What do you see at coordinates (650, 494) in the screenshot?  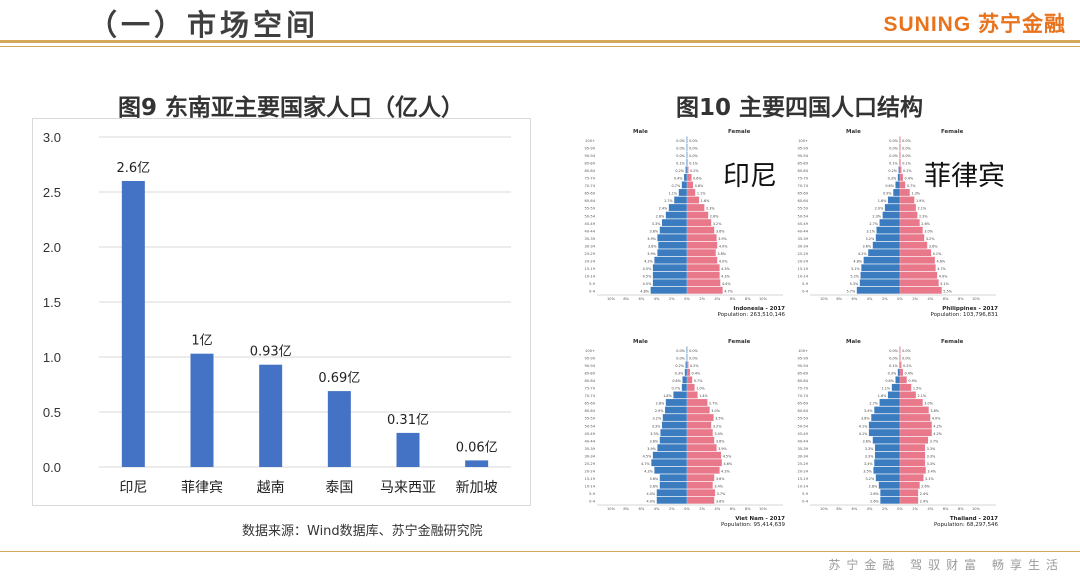 I see `male-value-label: 4.0%` at bounding box center [650, 494].